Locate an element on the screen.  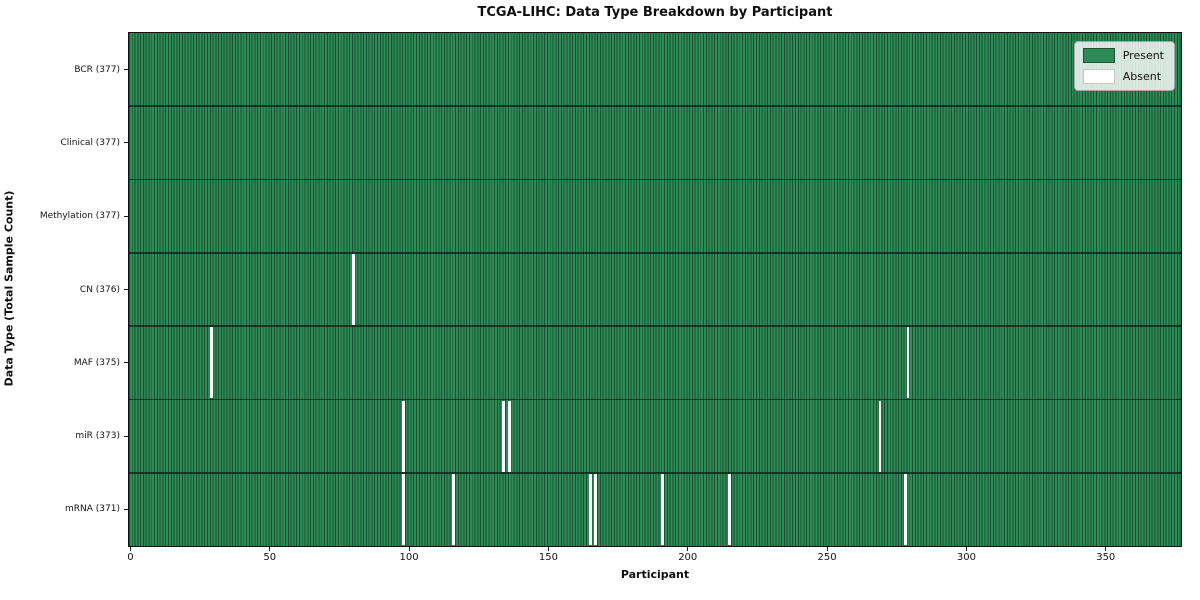
y-tick-label-bcr: BCR (377) is located at coordinates (97, 69).